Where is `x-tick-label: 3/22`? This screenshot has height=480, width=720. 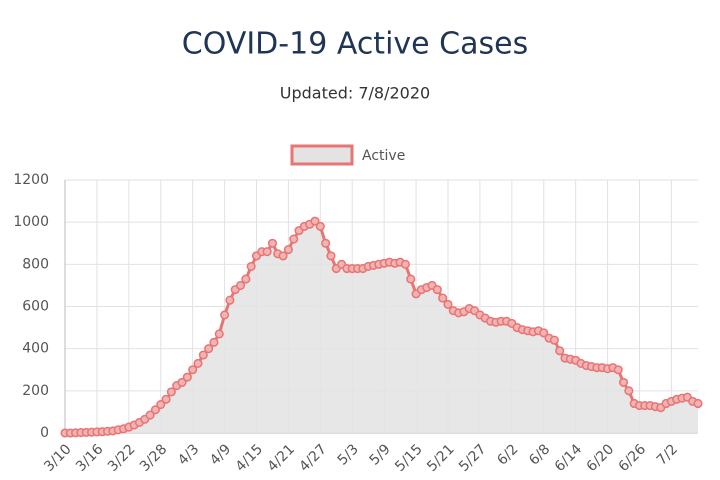
x-tick-label: 3/22 is located at coordinates (122, 458).